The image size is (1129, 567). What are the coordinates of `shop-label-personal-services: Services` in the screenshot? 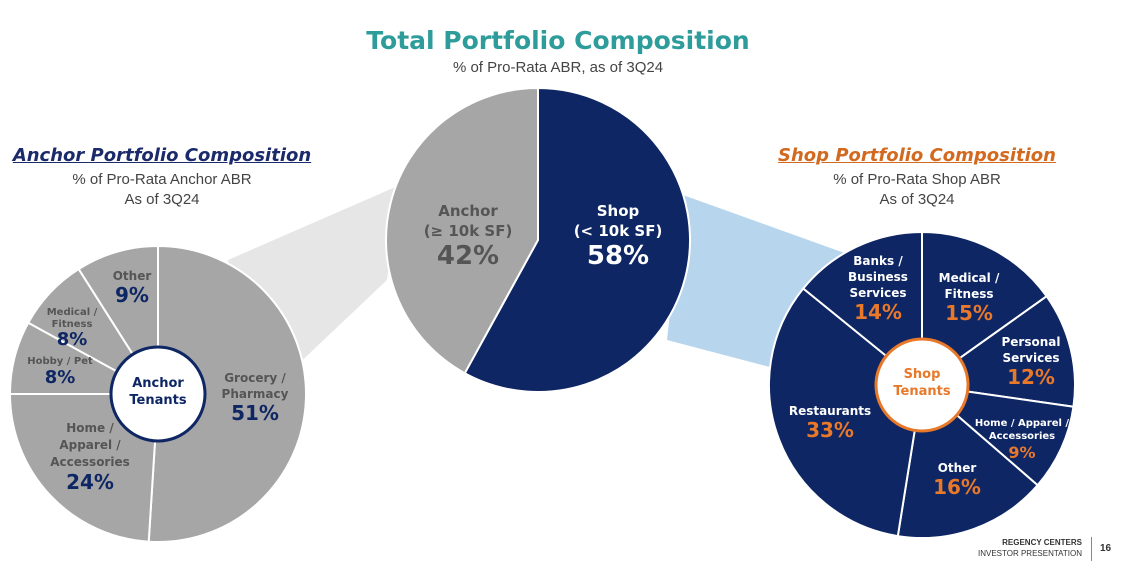 It's located at (1030, 358).